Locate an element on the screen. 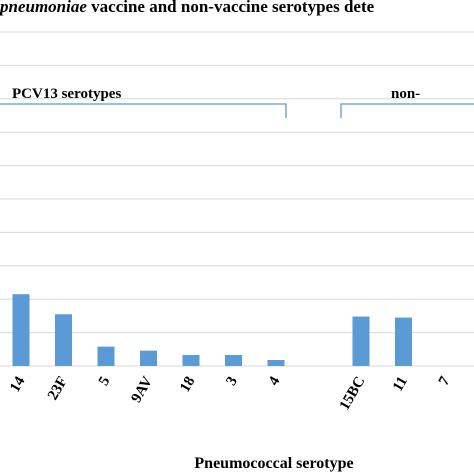  group-label: PCV13 serotypes is located at coordinates (66, 94).